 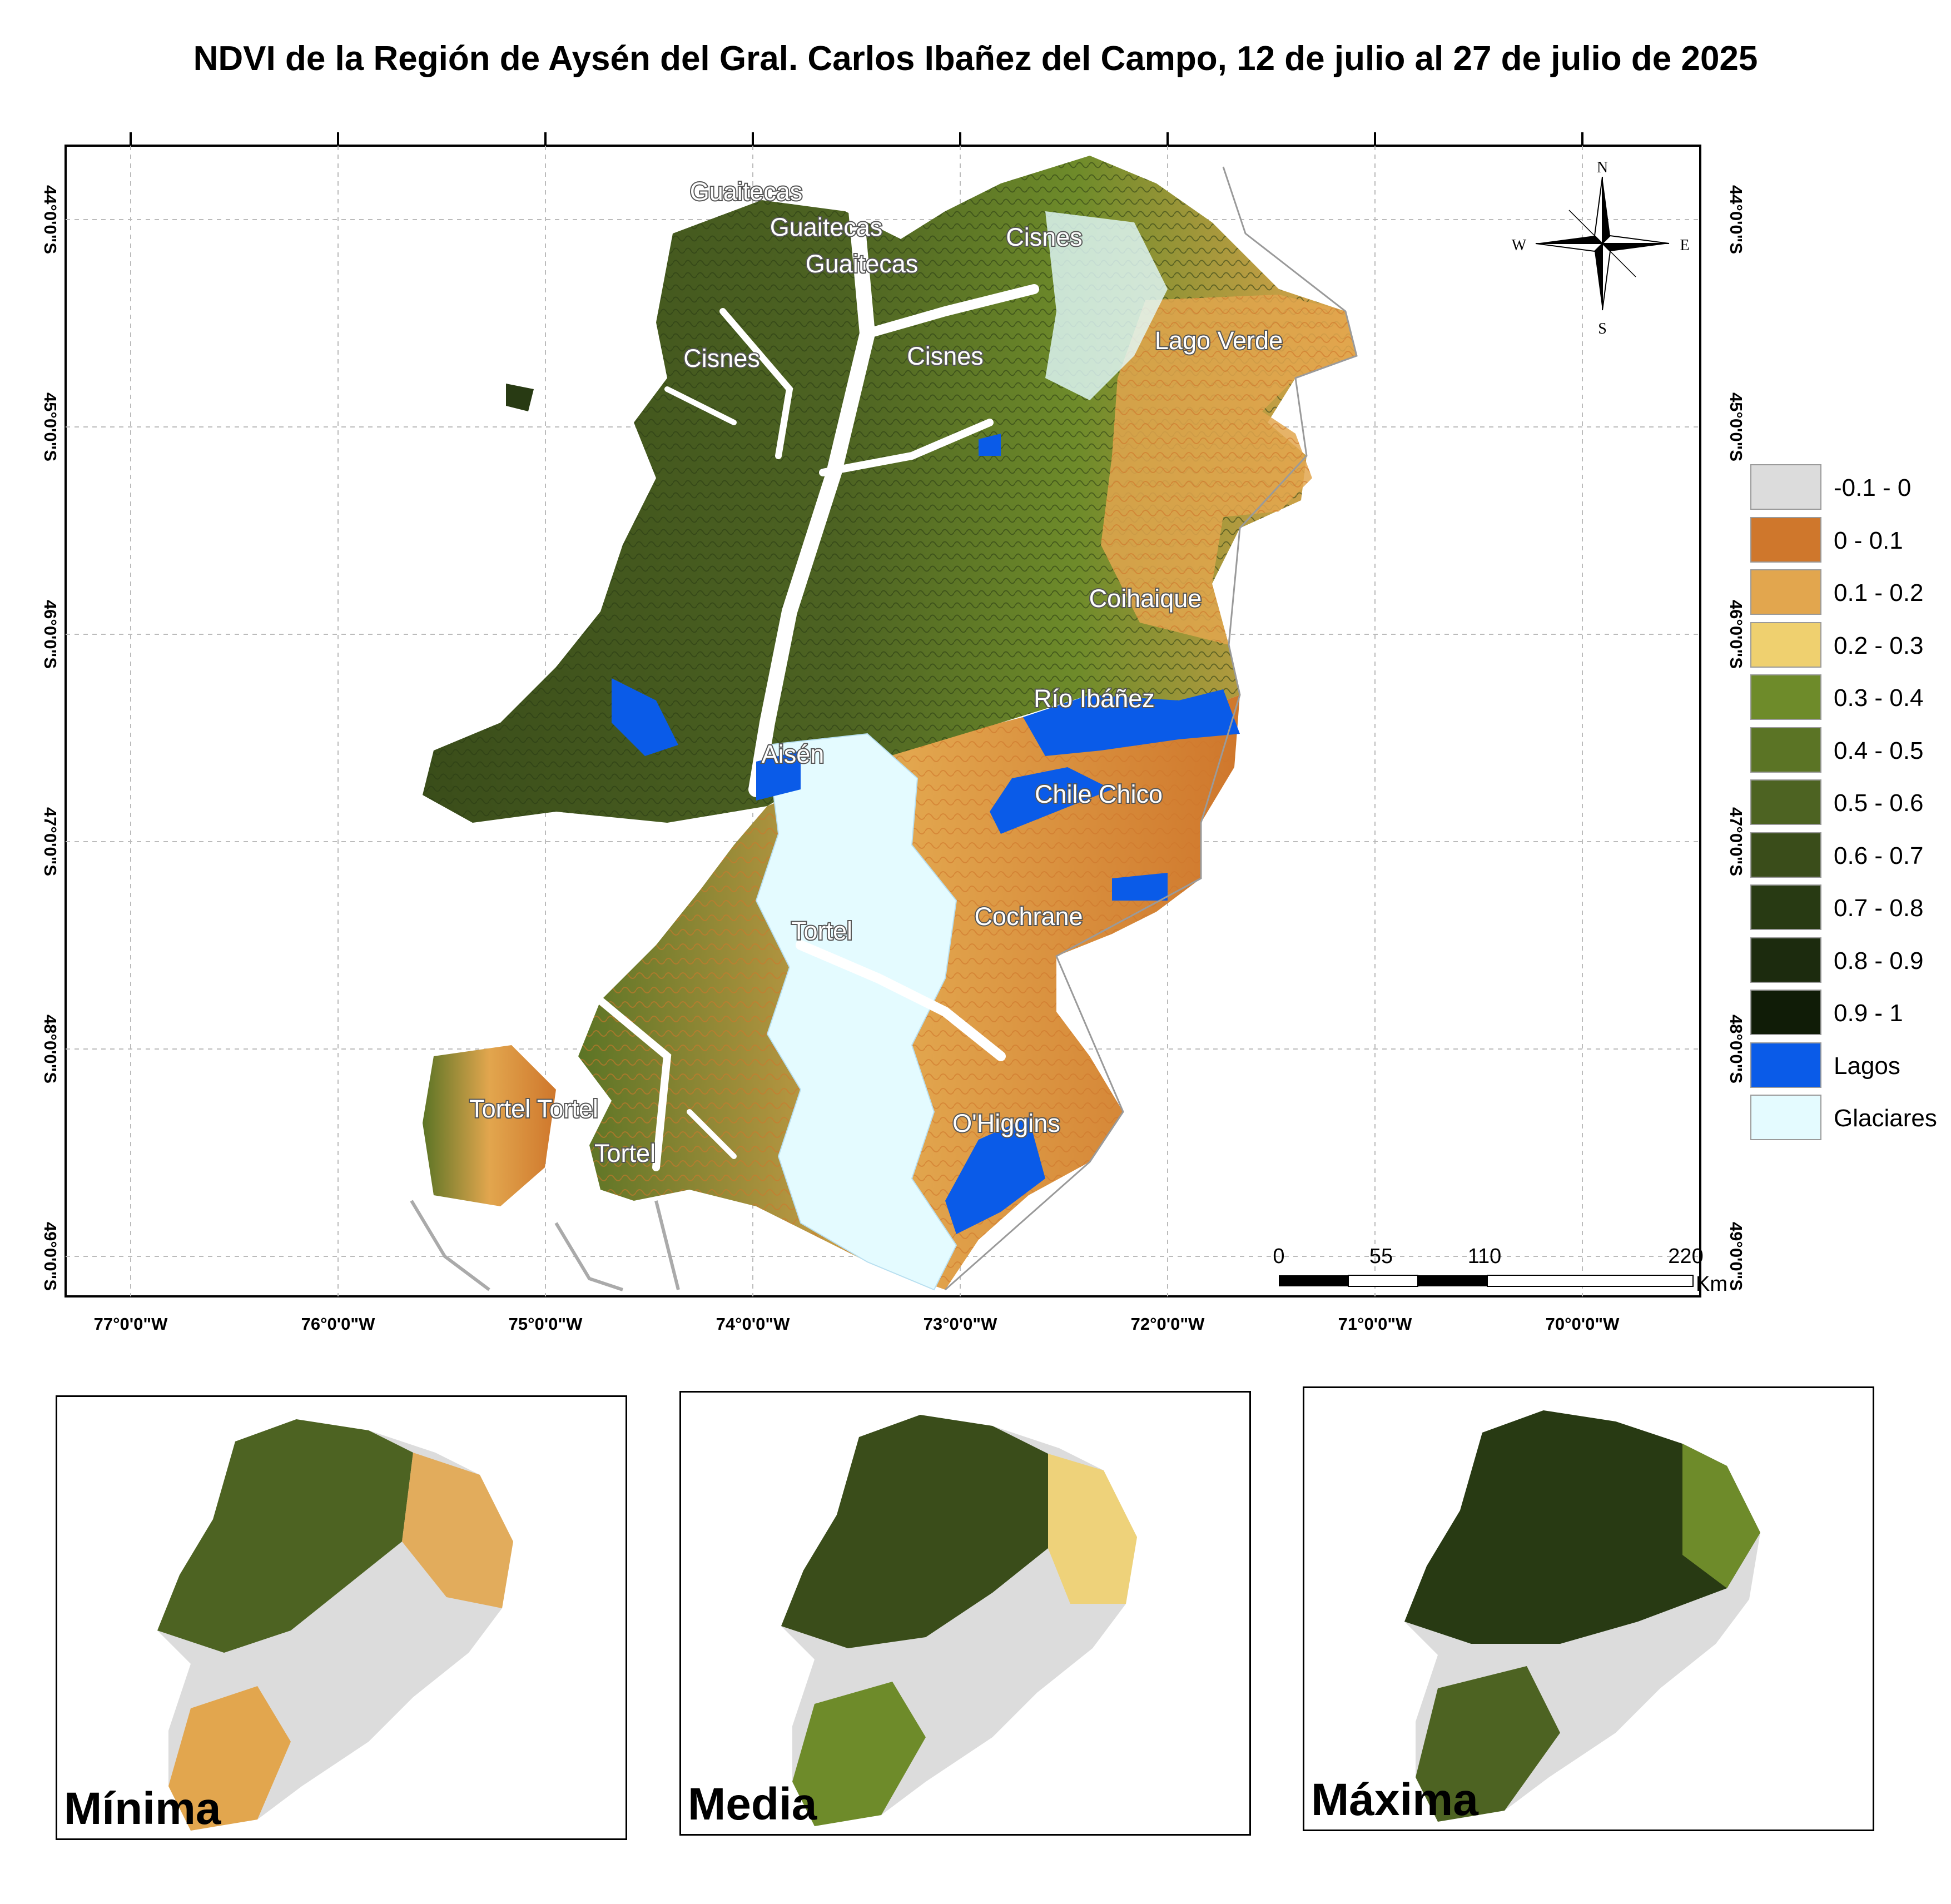 What do you see at coordinates (50, 634) in the screenshot?
I see `lat-tick-label-left: 46°0'0"S` at bounding box center [50, 634].